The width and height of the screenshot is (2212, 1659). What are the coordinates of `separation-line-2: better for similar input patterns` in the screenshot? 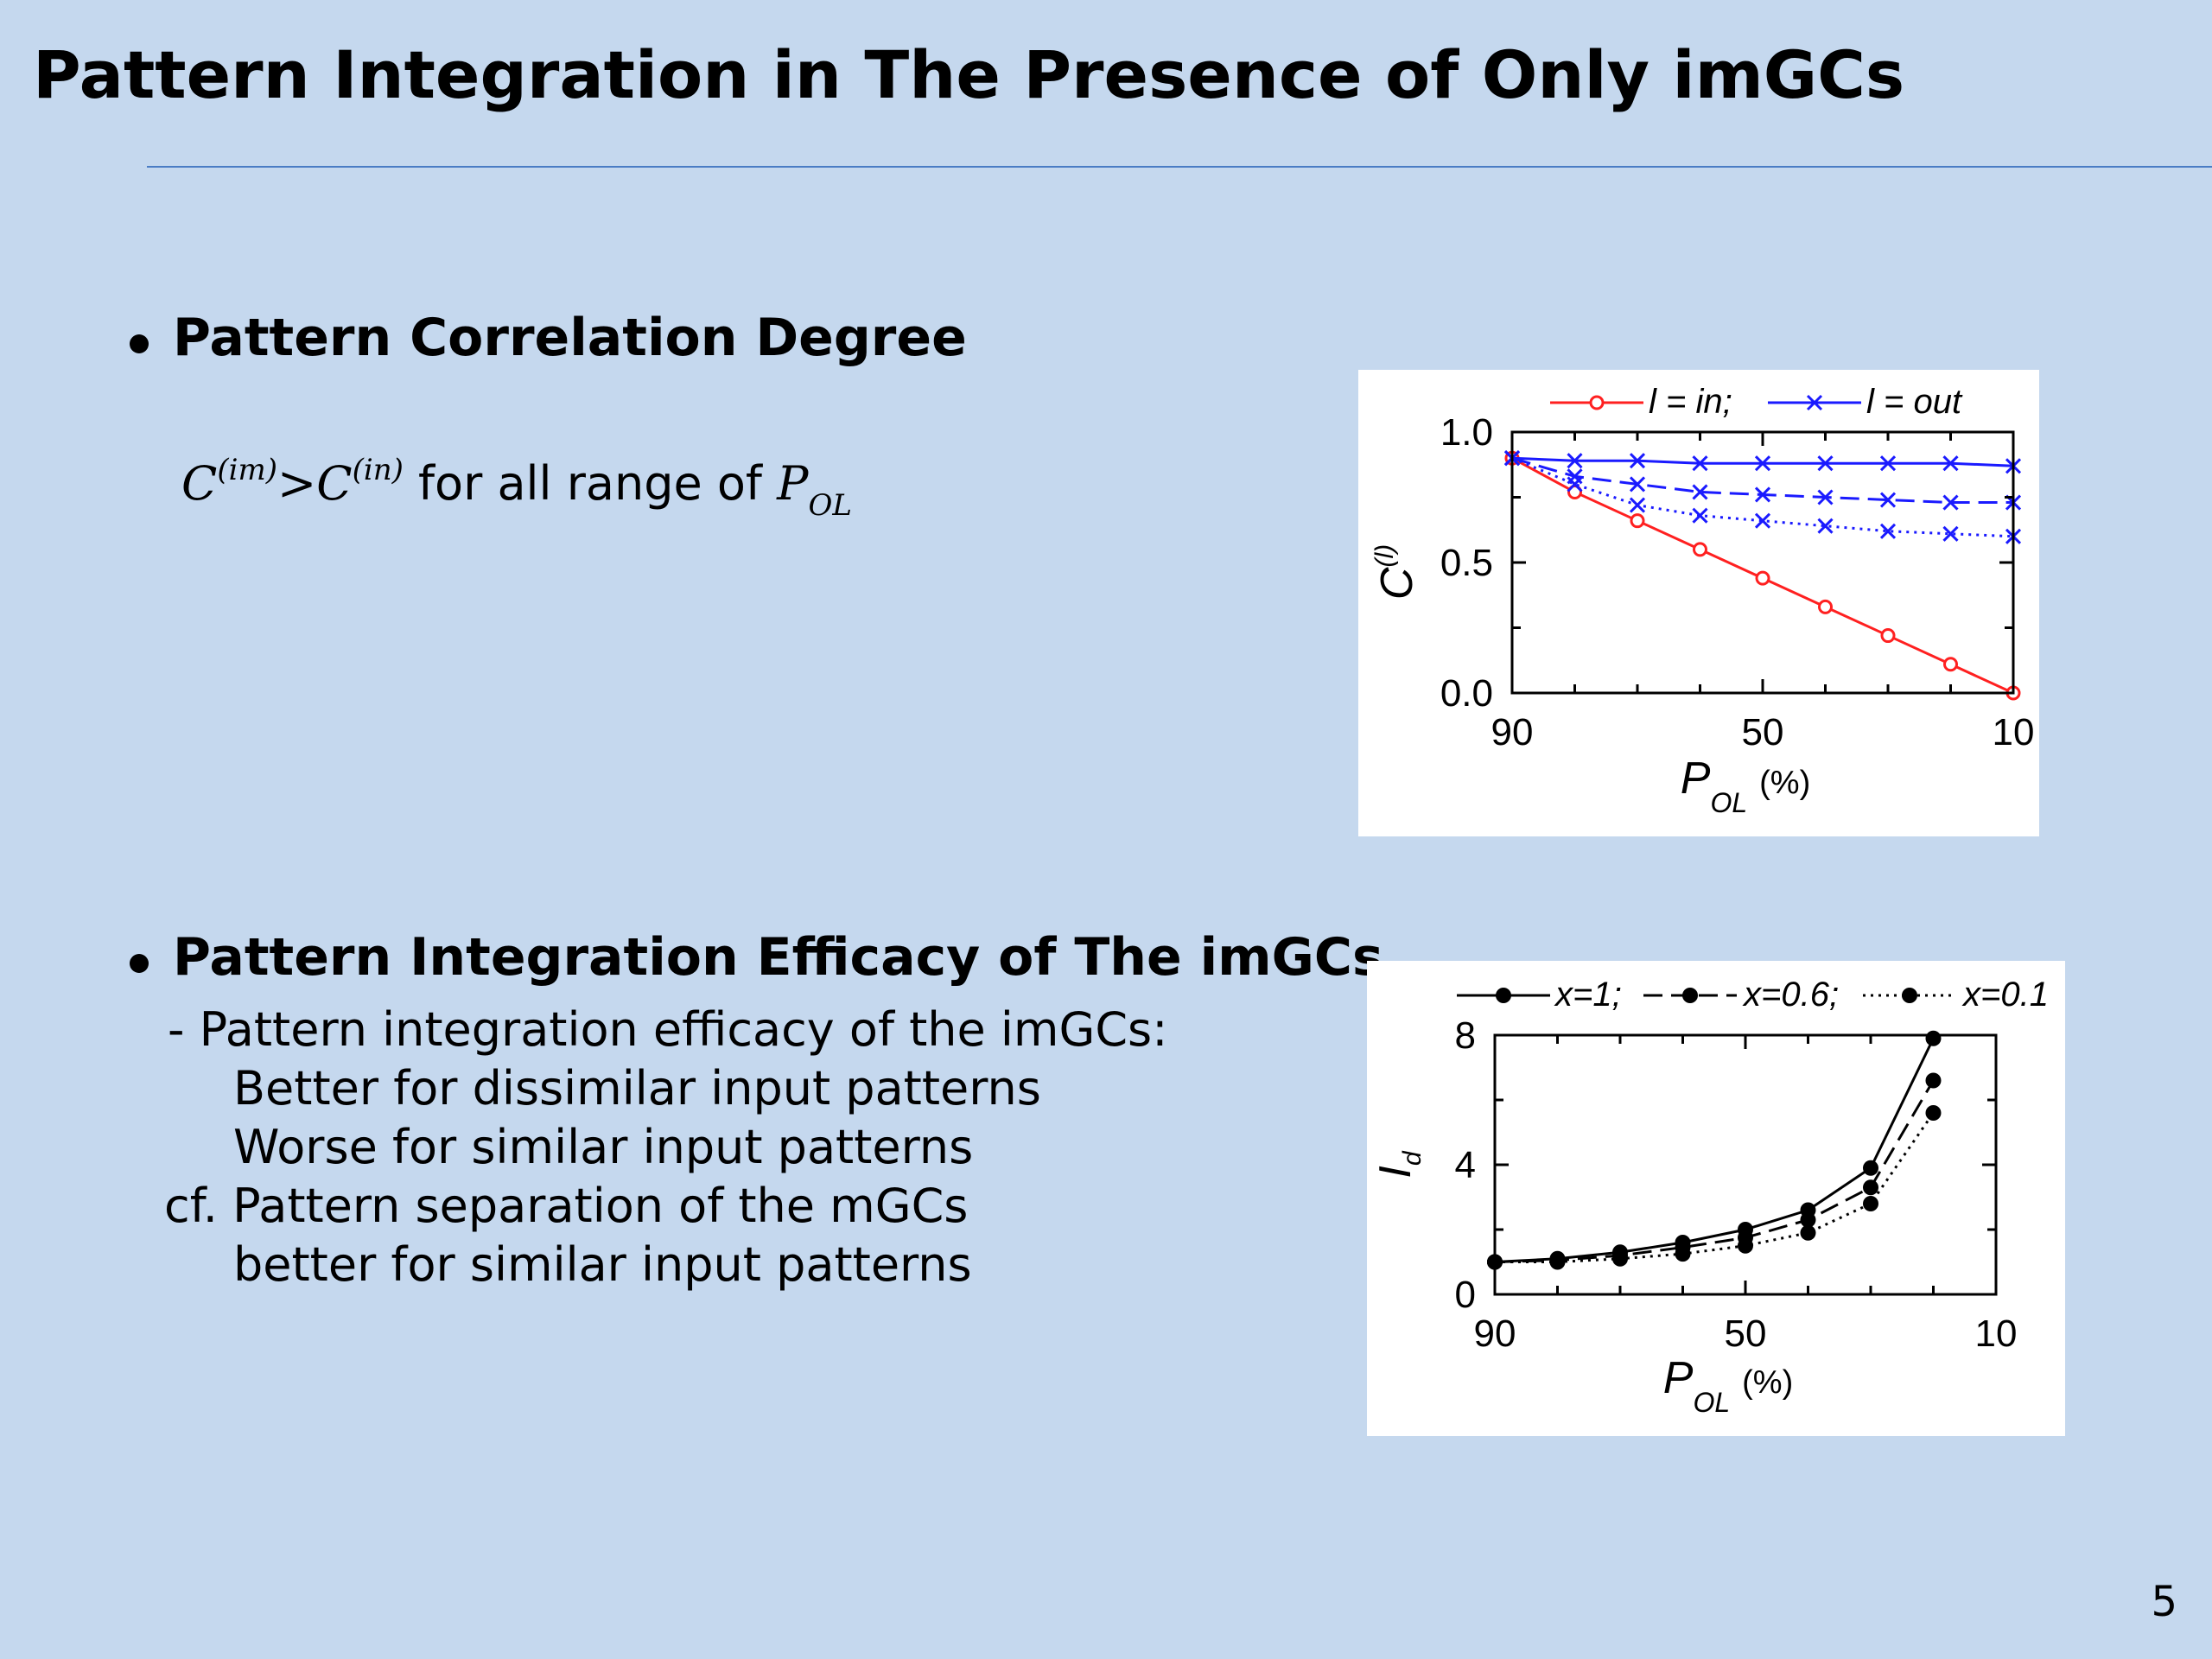 It's located at (602, 1264).